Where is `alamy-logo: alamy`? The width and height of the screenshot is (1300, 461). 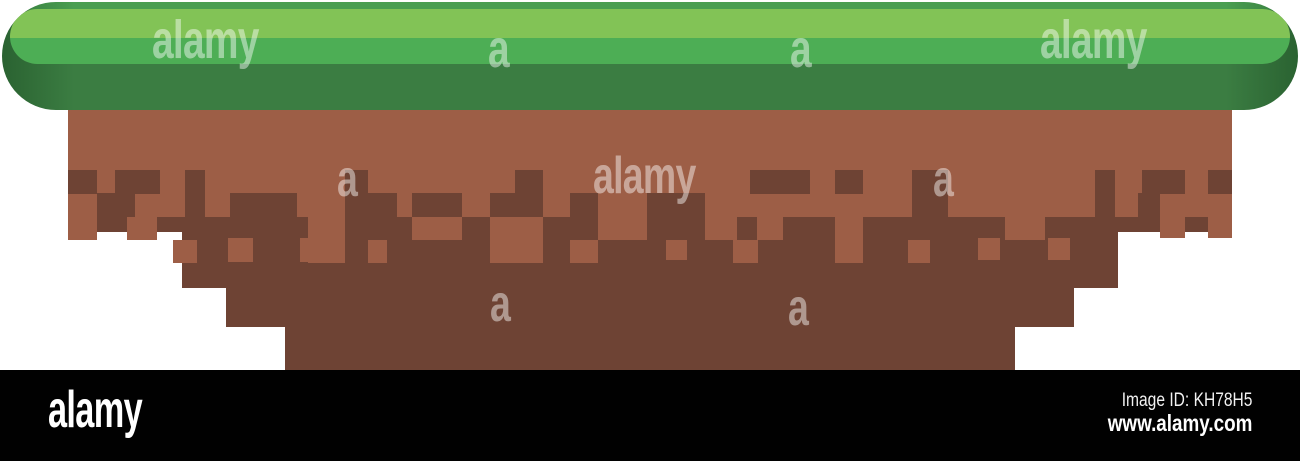 alamy-logo: alamy is located at coordinates (95, 410).